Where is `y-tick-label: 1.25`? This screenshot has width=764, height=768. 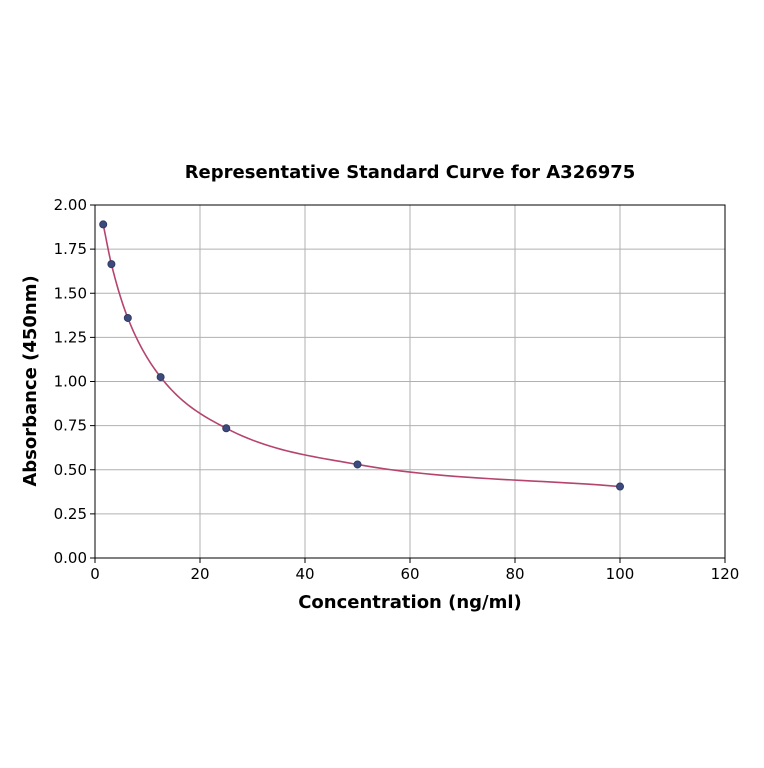 y-tick-label: 1.25 is located at coordinates (70, 337).